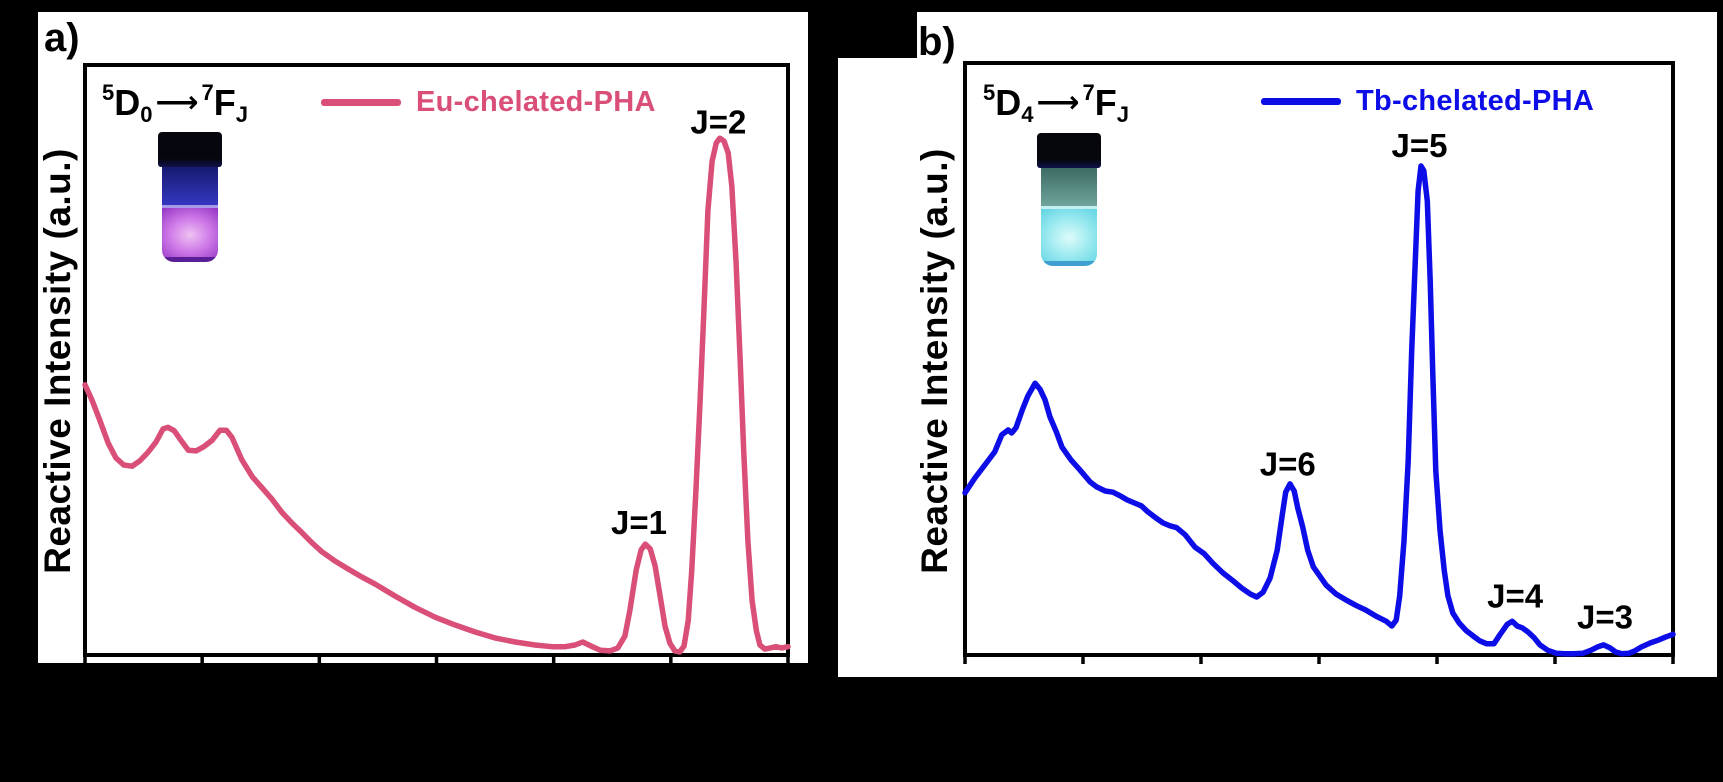 The height and width of the screenshot is (782, 1723). What do you see at coordinates (639, 522) in the screenshot?
I see `peak-label-J=1: J=1` at bounding box center [639, 522].